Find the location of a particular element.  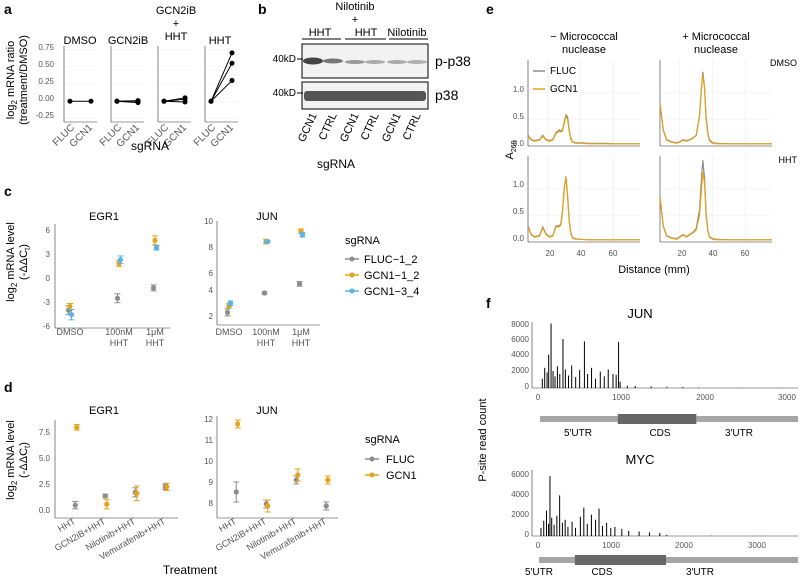

panel-c-legend-item: GCN1−3_4 is located at coordinates (391, 292).